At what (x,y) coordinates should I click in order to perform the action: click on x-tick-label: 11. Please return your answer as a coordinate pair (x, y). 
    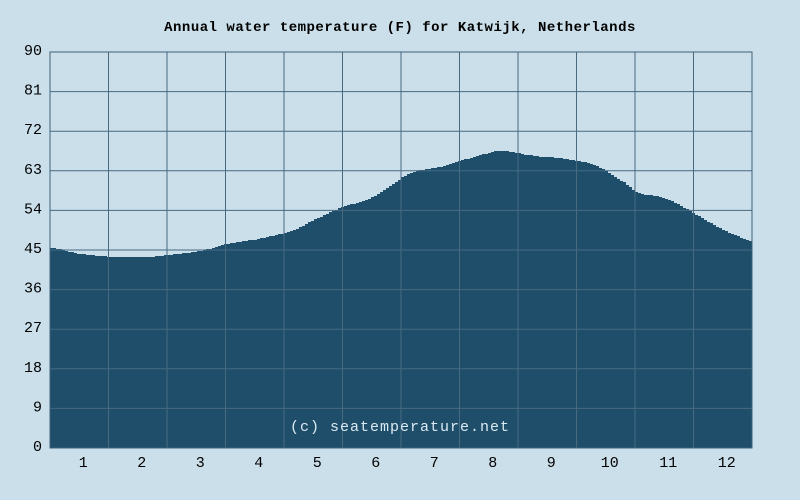
    Looking at the image, I should click on (668, 463).